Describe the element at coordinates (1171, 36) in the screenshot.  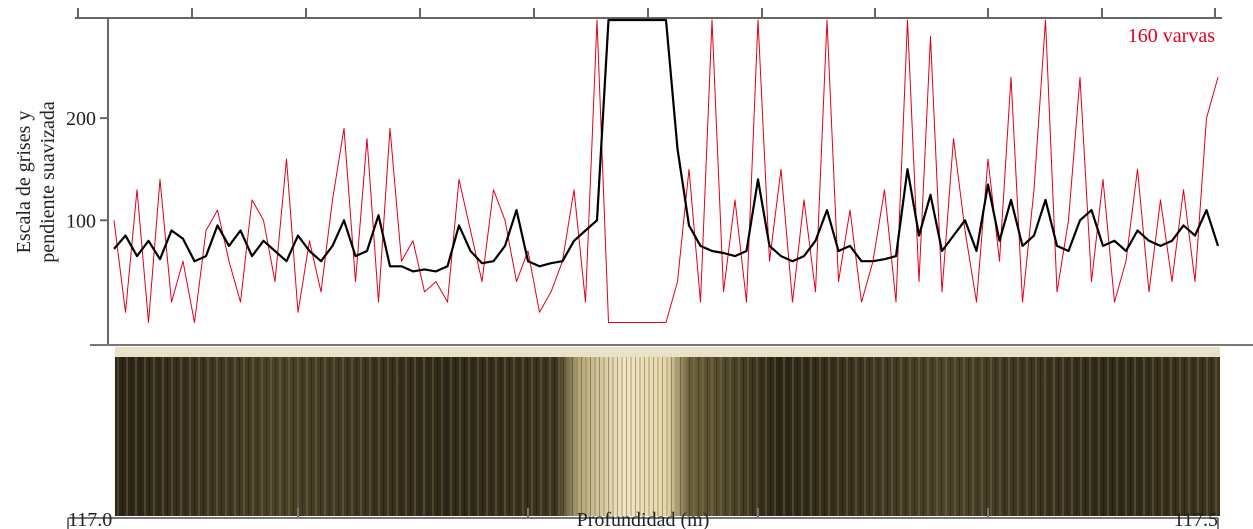
I see `annotation: 160 varvas` at that location.